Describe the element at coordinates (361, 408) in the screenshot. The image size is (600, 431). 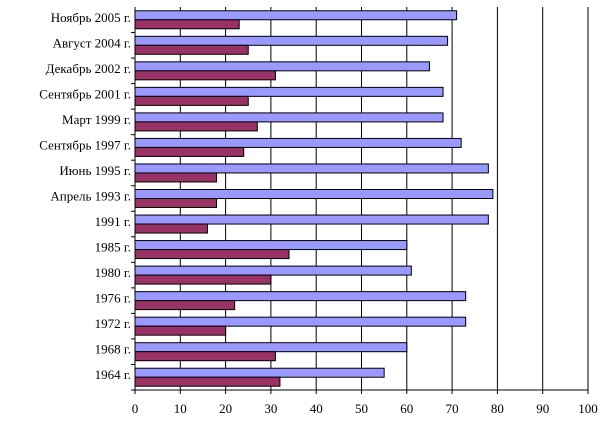
I see `x-tick-label: 50` at that location.